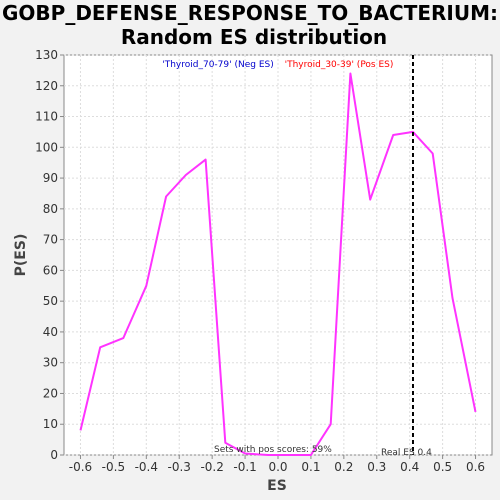  What do you see at coordinates (46, 147) in the screenshot?
I see `y-tick-label: 100` at bounding box center [46, 147].